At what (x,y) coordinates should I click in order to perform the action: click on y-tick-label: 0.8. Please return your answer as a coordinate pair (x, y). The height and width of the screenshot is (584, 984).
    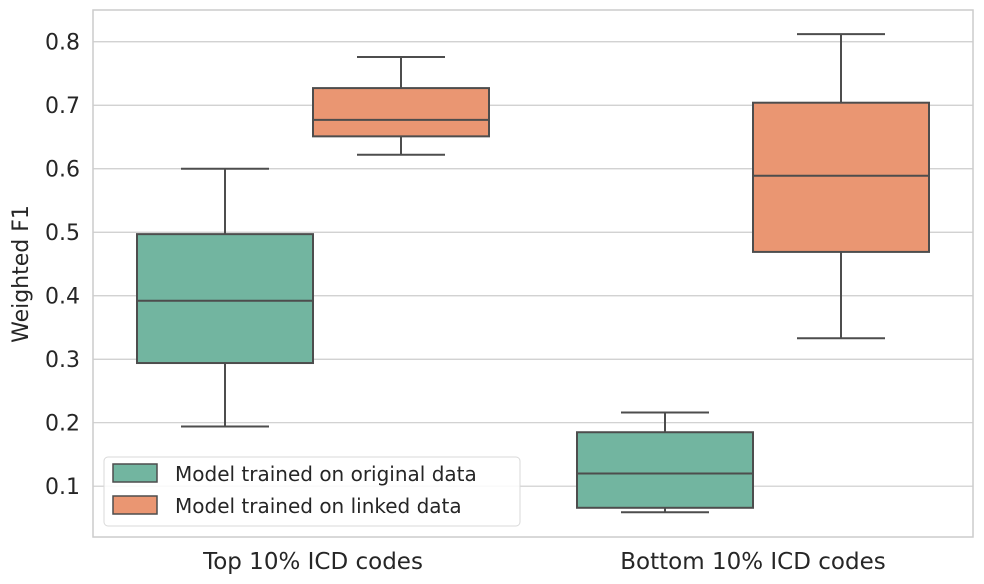
    Looking at the image, I should click on (62, 43).